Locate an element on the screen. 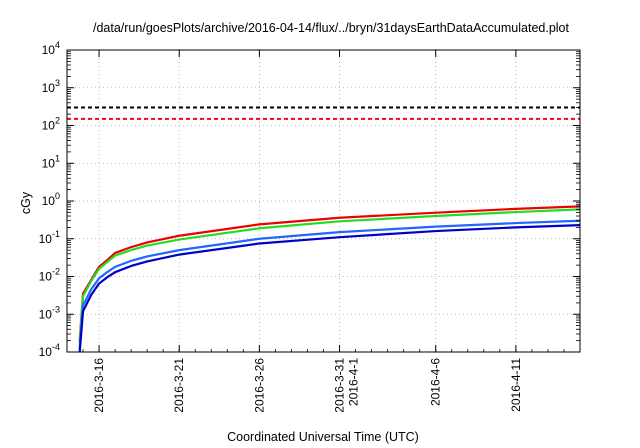 The height and width of the screenshot is (448, 640). x-tick-label: 2016-4-6 is located at coordinates (436, 382).